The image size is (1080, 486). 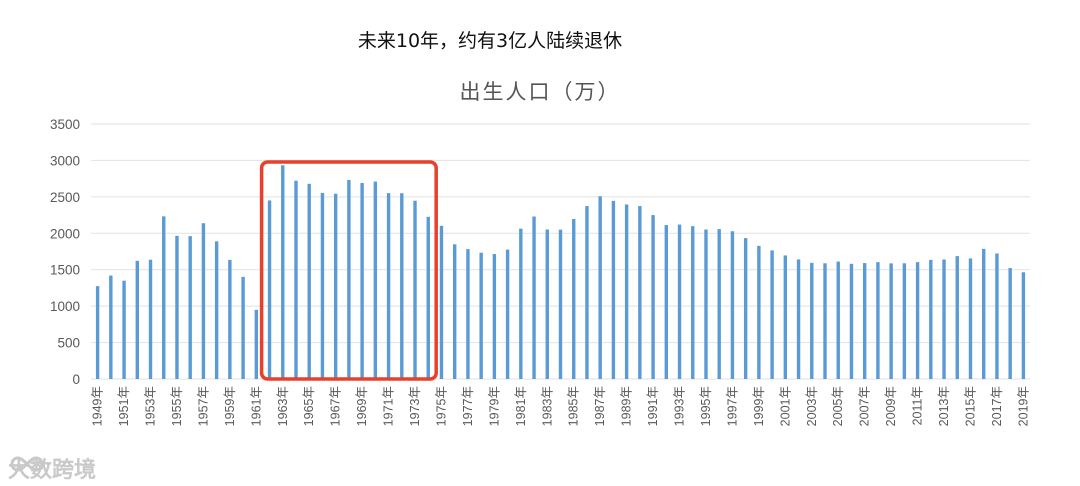 I want to click on bar-1965年, so click(x=309, y=281).